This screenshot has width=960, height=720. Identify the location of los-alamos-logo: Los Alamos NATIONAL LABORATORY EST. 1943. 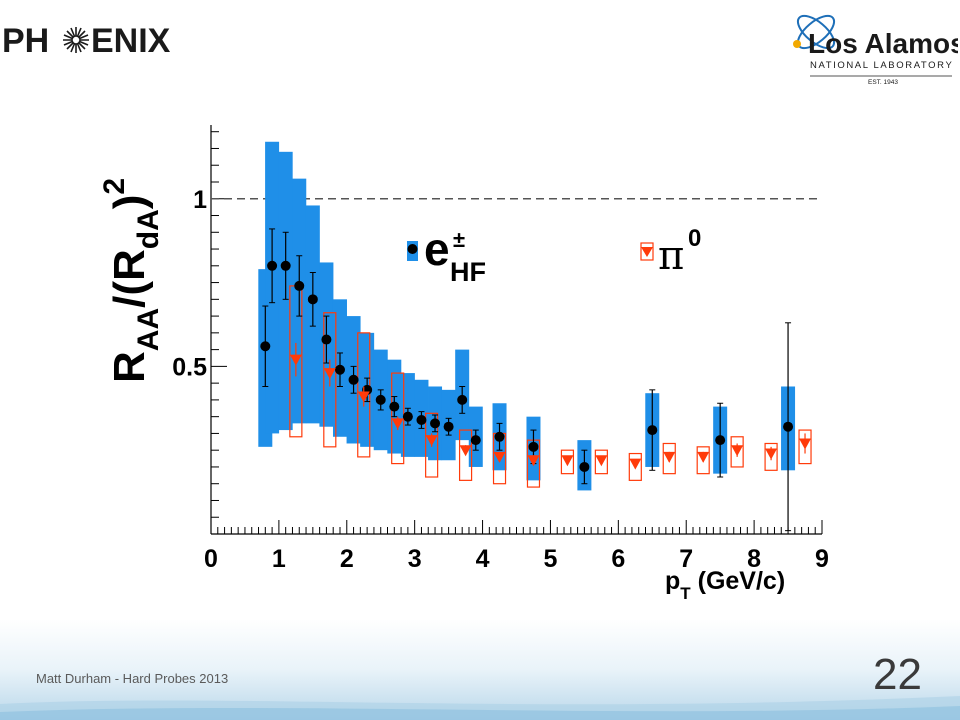
(875, 50).